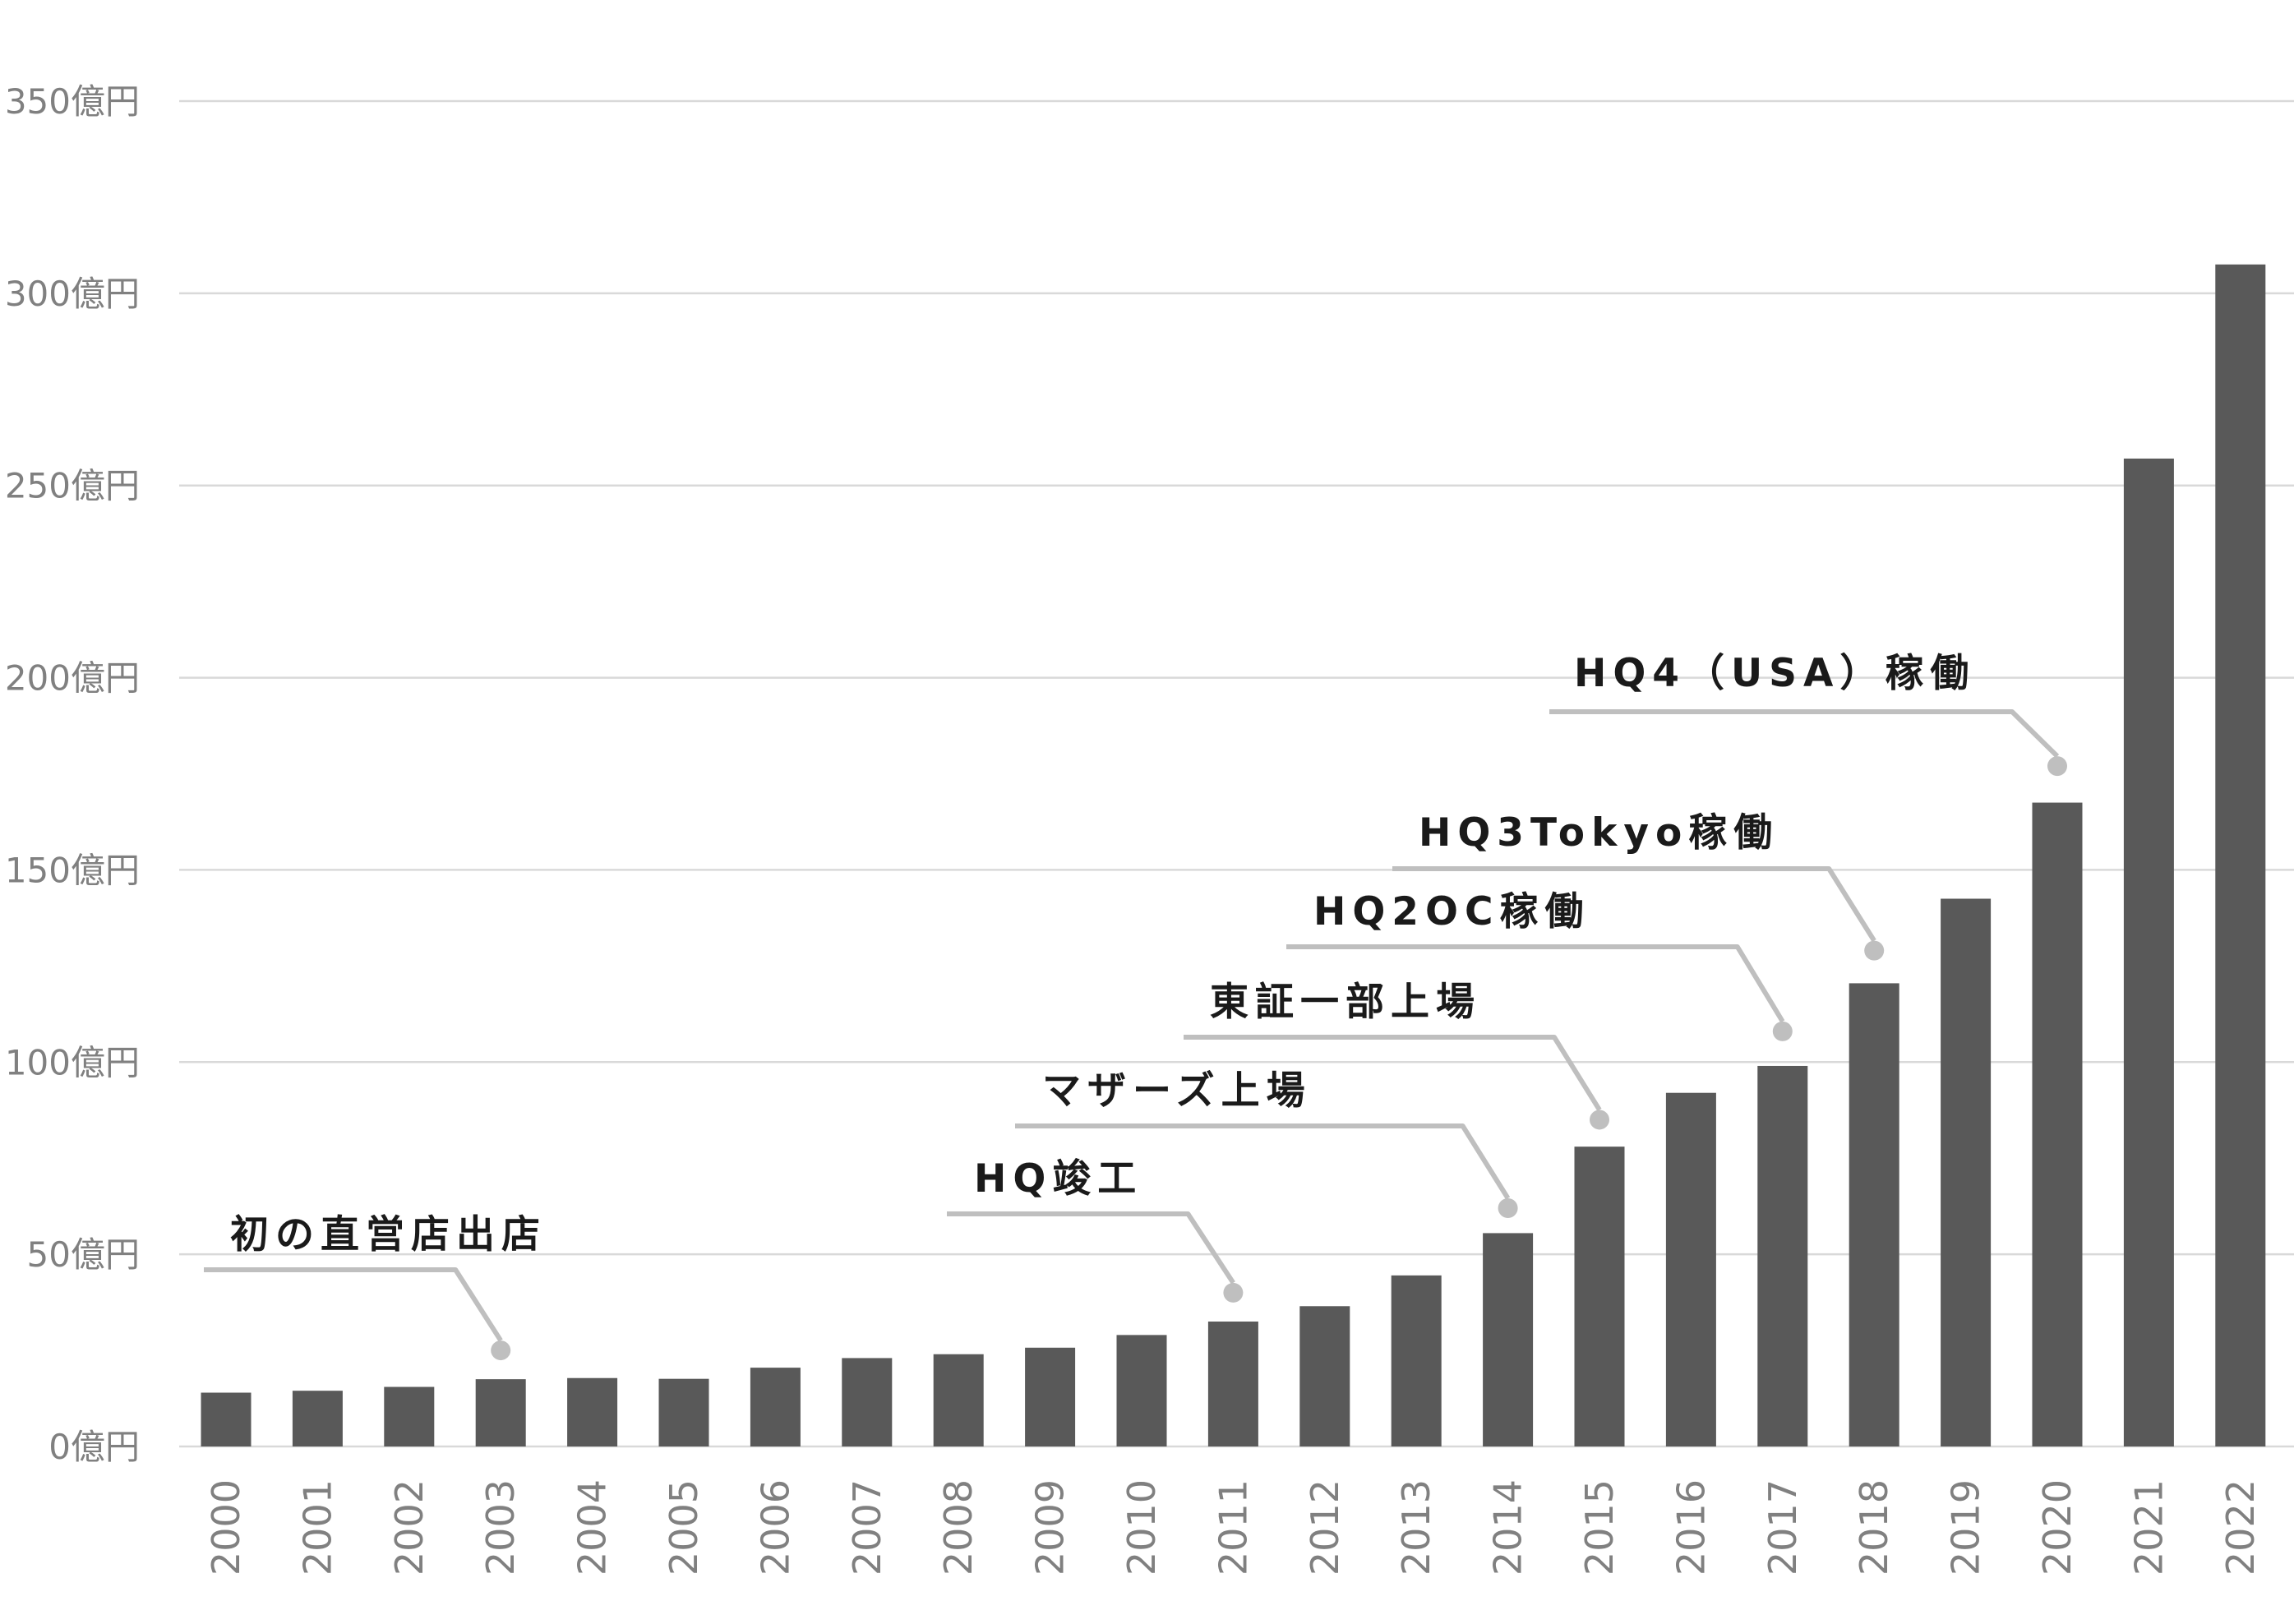  What do you see at coordinates (409, 1527) in the screenshot?
I see `x-tick-label: 2002` at bounding box center [409, 1527].